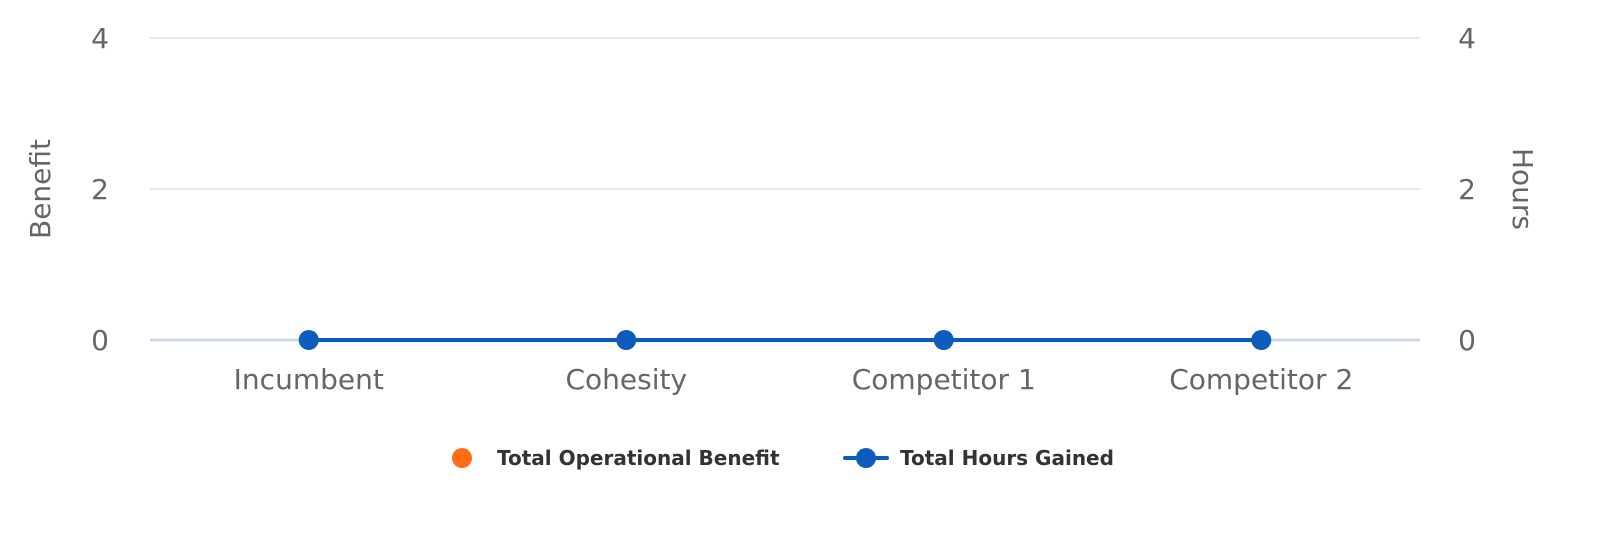 This screenshot has width=1600, height=533. I want to click on left-axis: 0 2 4, so click(100, 189).